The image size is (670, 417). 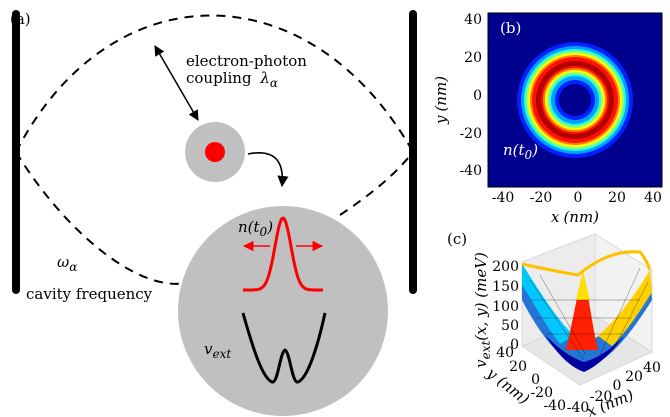 What do you see at coordinates (575, 217) in the screenshot?
I see `x-axis-label: x (nm)` at bounding box center [575, 217].